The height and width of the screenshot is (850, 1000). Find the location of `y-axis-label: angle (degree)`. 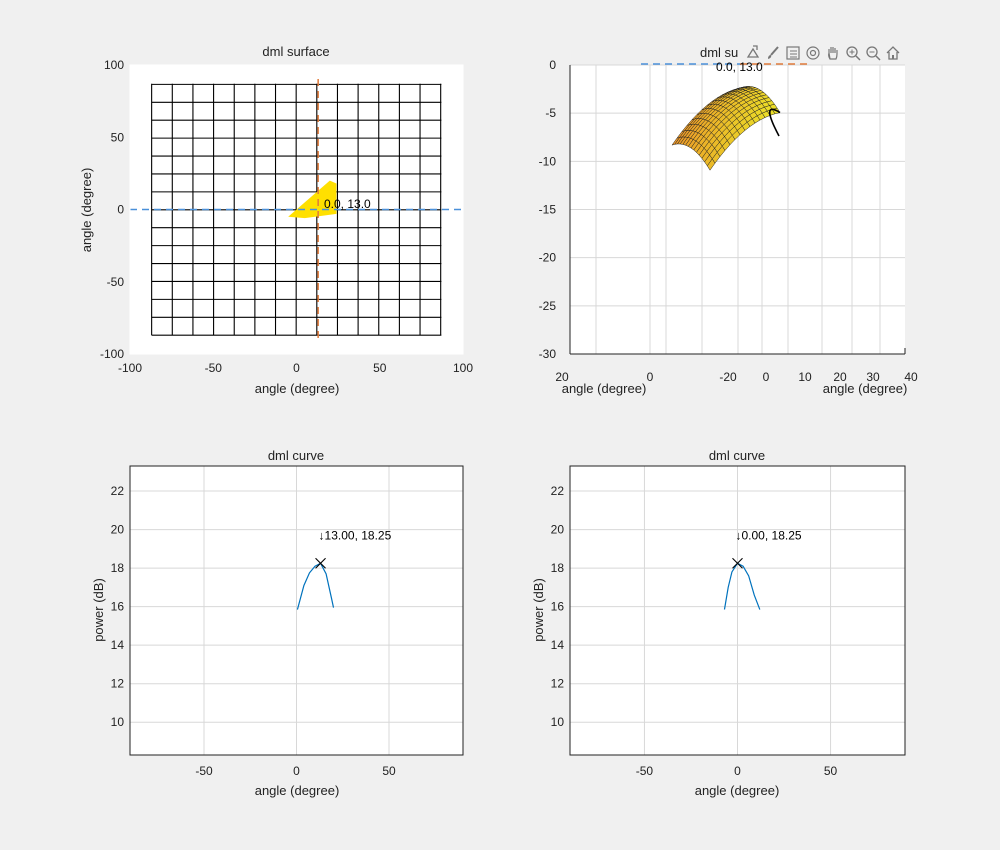

y-axis-label: angle (degree) is located at coordinates (86, 210).